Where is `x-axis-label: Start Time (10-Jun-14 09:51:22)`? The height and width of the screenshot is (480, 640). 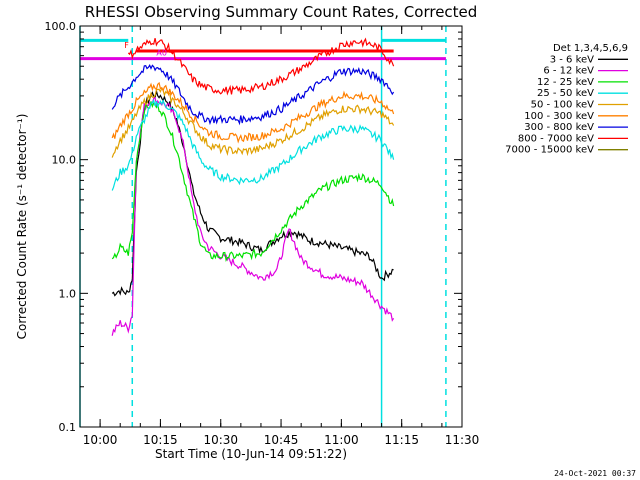
x-axis-label: Start Time (10-Jun-14 09:51:22) is located at coordinates (251, 454).